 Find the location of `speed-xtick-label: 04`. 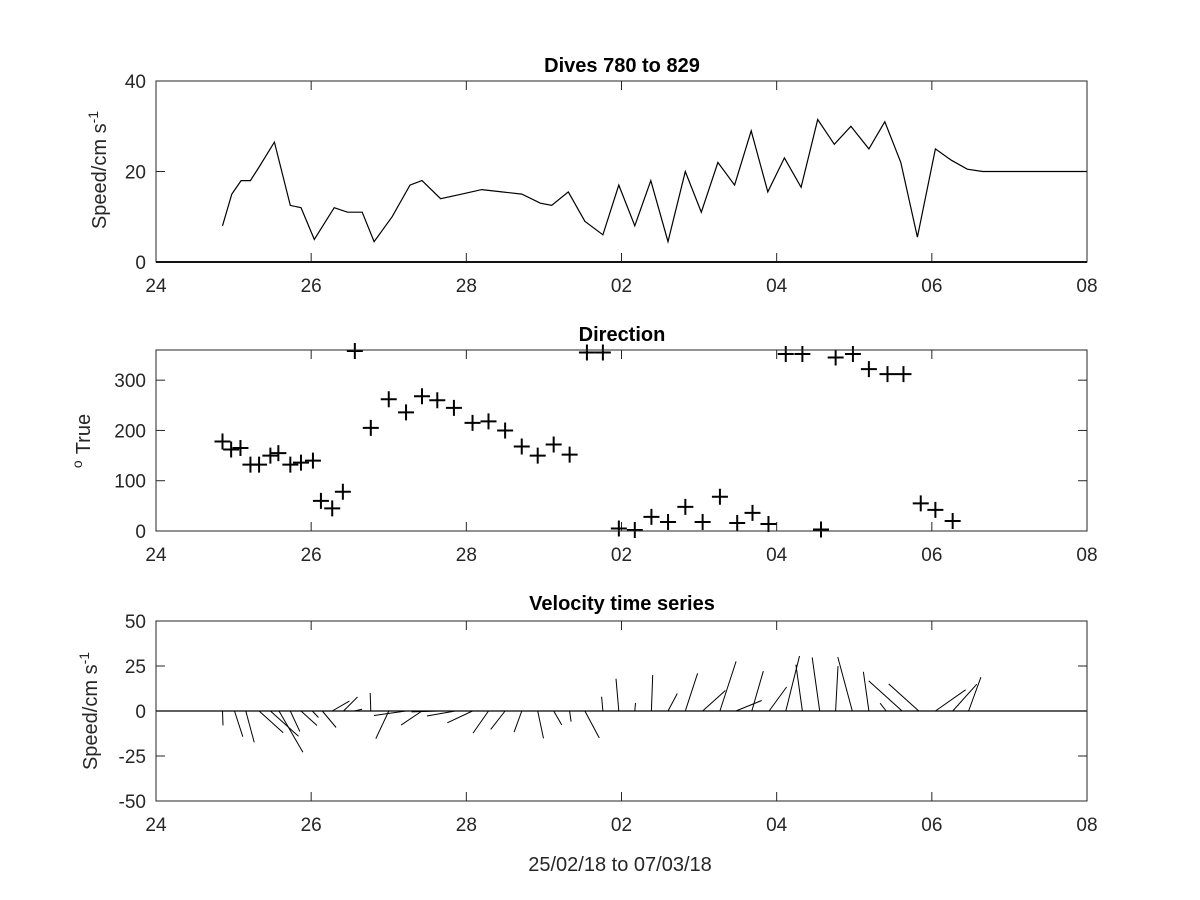

speed-xtick-label: 04 is located at coordinates (777, 286).